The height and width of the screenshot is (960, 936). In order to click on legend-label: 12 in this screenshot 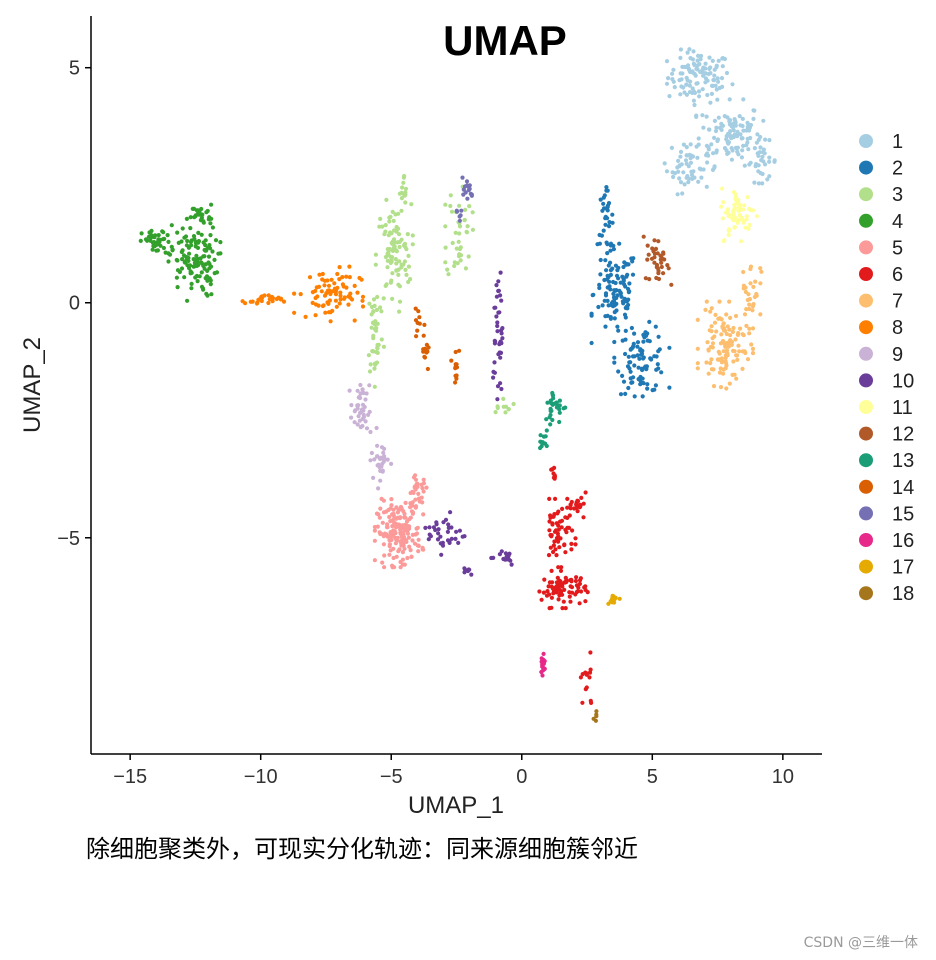, I will do `click(903, 435)`.